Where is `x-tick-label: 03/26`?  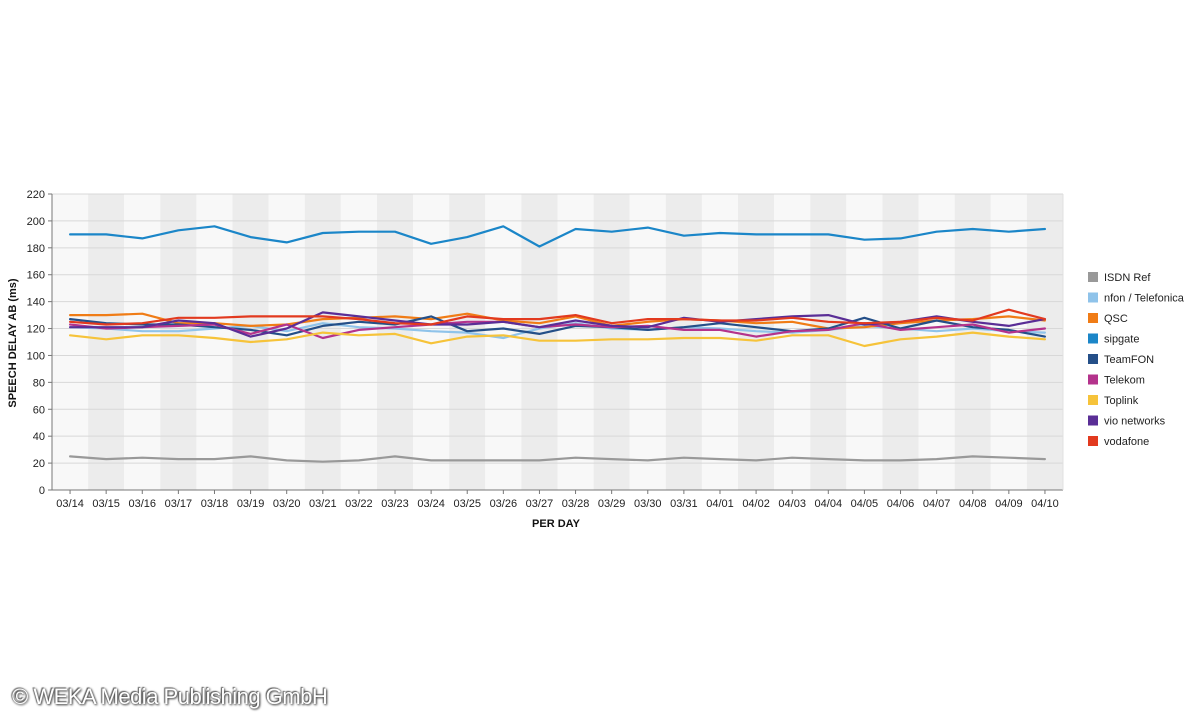 x-tick-label: 03/26 is located at coordinates (504, 504).